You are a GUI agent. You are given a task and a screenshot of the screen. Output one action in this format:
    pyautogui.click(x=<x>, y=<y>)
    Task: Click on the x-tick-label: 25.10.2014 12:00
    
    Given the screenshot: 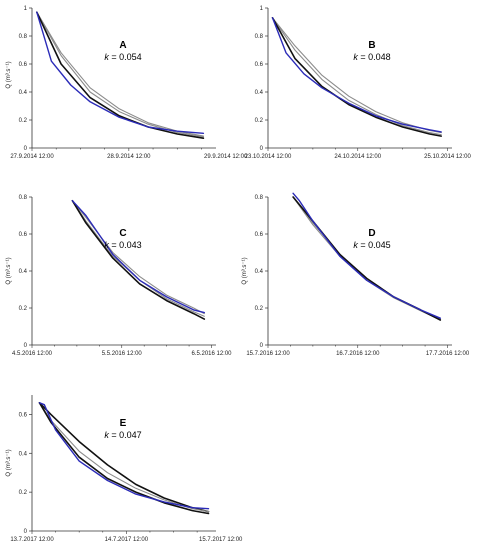 What is the action you would take?
    pyautogui.click(x=447, y=157)
    